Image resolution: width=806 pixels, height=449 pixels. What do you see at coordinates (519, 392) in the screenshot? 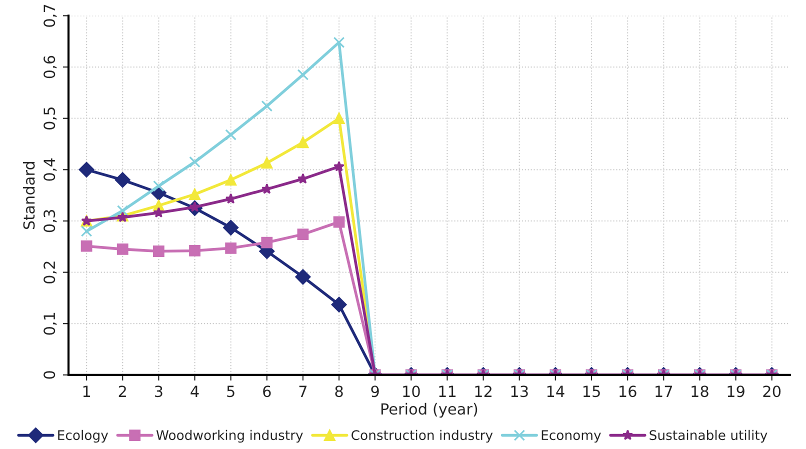
I see `x-tick-label: 13` at bounding box center [519, 392].